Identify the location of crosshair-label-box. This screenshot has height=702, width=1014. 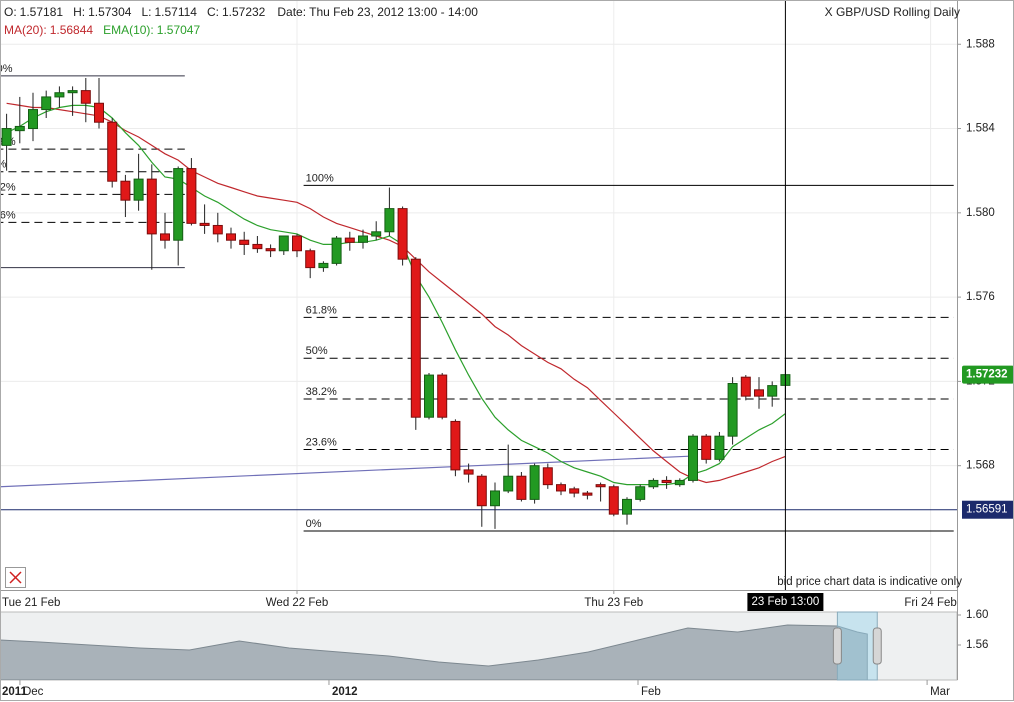
(785, 602).